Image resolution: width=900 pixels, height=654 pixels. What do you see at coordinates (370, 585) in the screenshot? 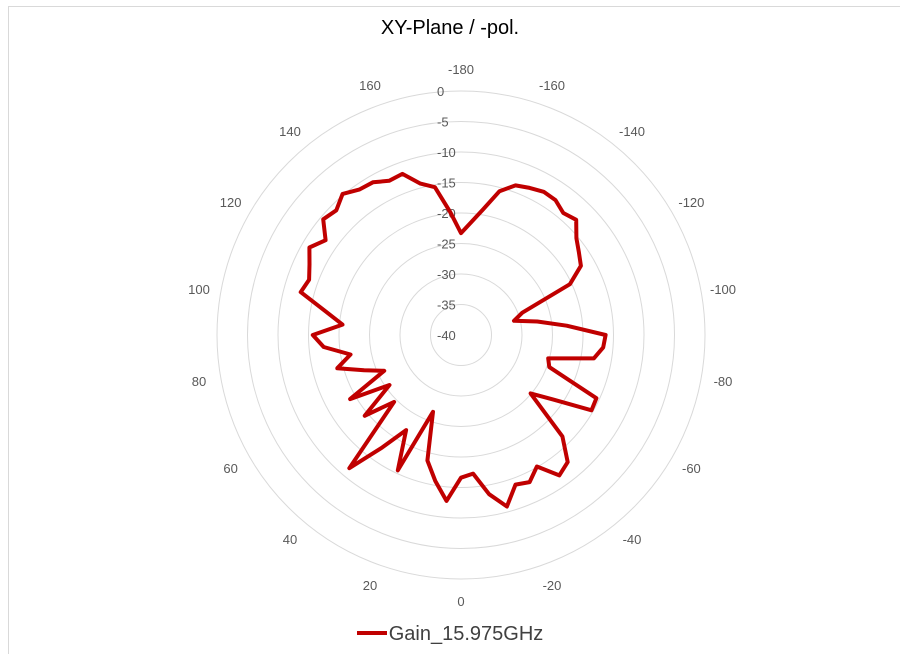
I see `angular-tick-label: 20` at bounding box center [370, 585].